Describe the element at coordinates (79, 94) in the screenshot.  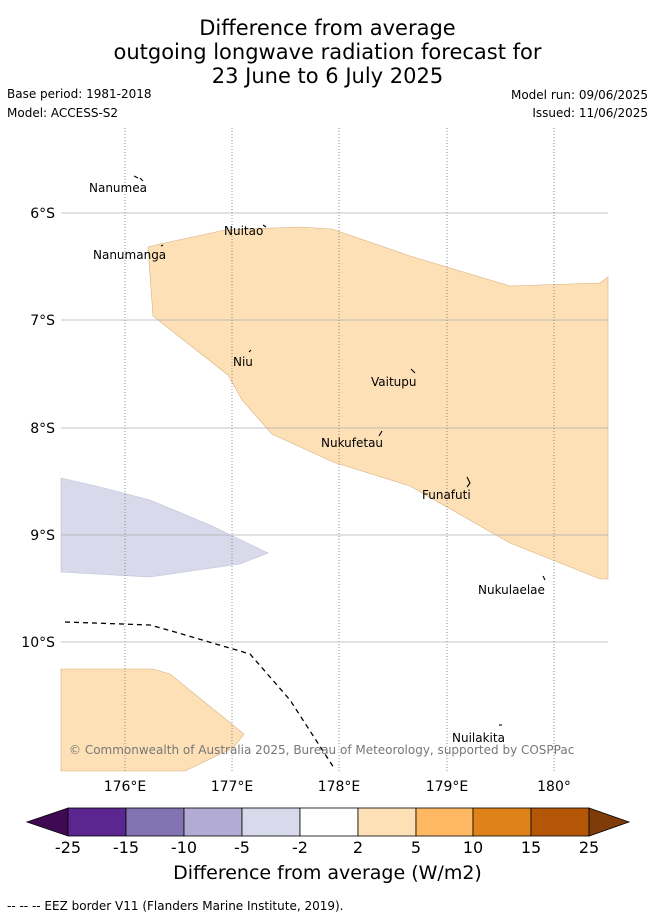
I see `base-period: Base period: 1981-2018` at that location.